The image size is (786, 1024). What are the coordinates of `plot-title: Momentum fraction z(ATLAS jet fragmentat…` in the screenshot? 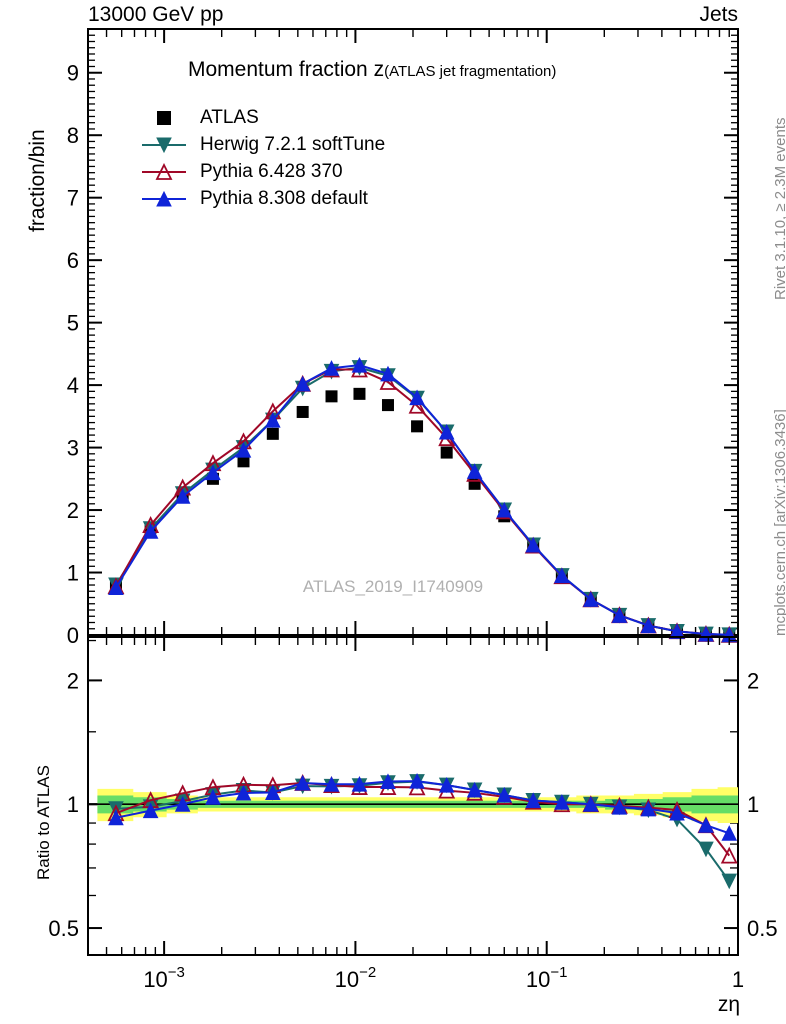 It's located at (372, 70).